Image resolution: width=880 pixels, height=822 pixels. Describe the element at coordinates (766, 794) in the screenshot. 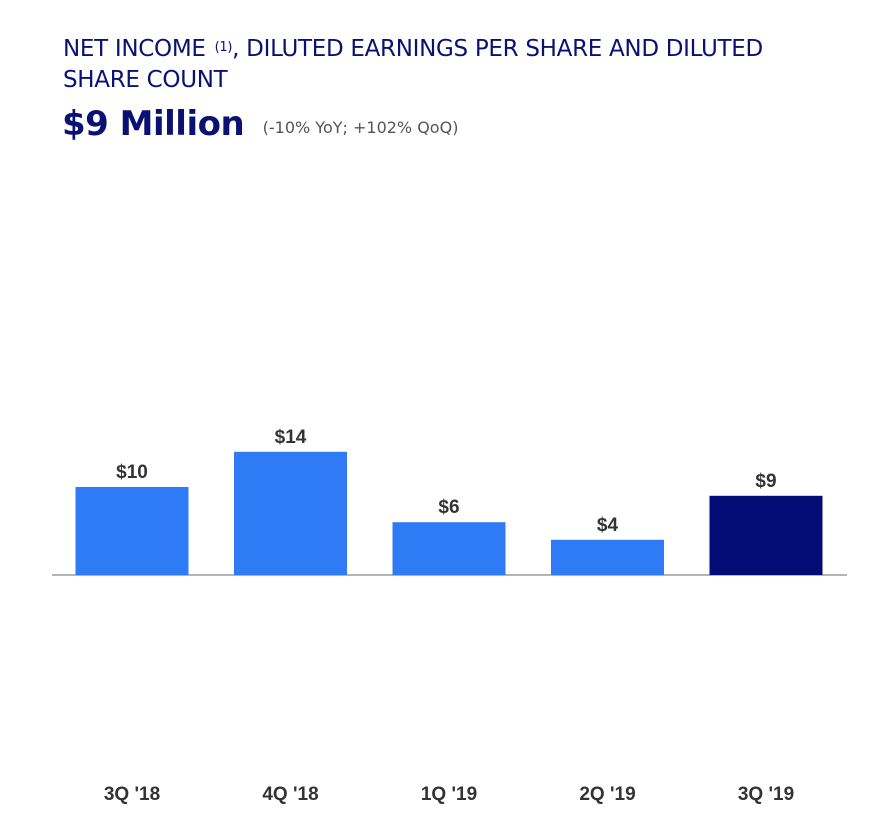

I see `category-label: 3Q '19` at that location.